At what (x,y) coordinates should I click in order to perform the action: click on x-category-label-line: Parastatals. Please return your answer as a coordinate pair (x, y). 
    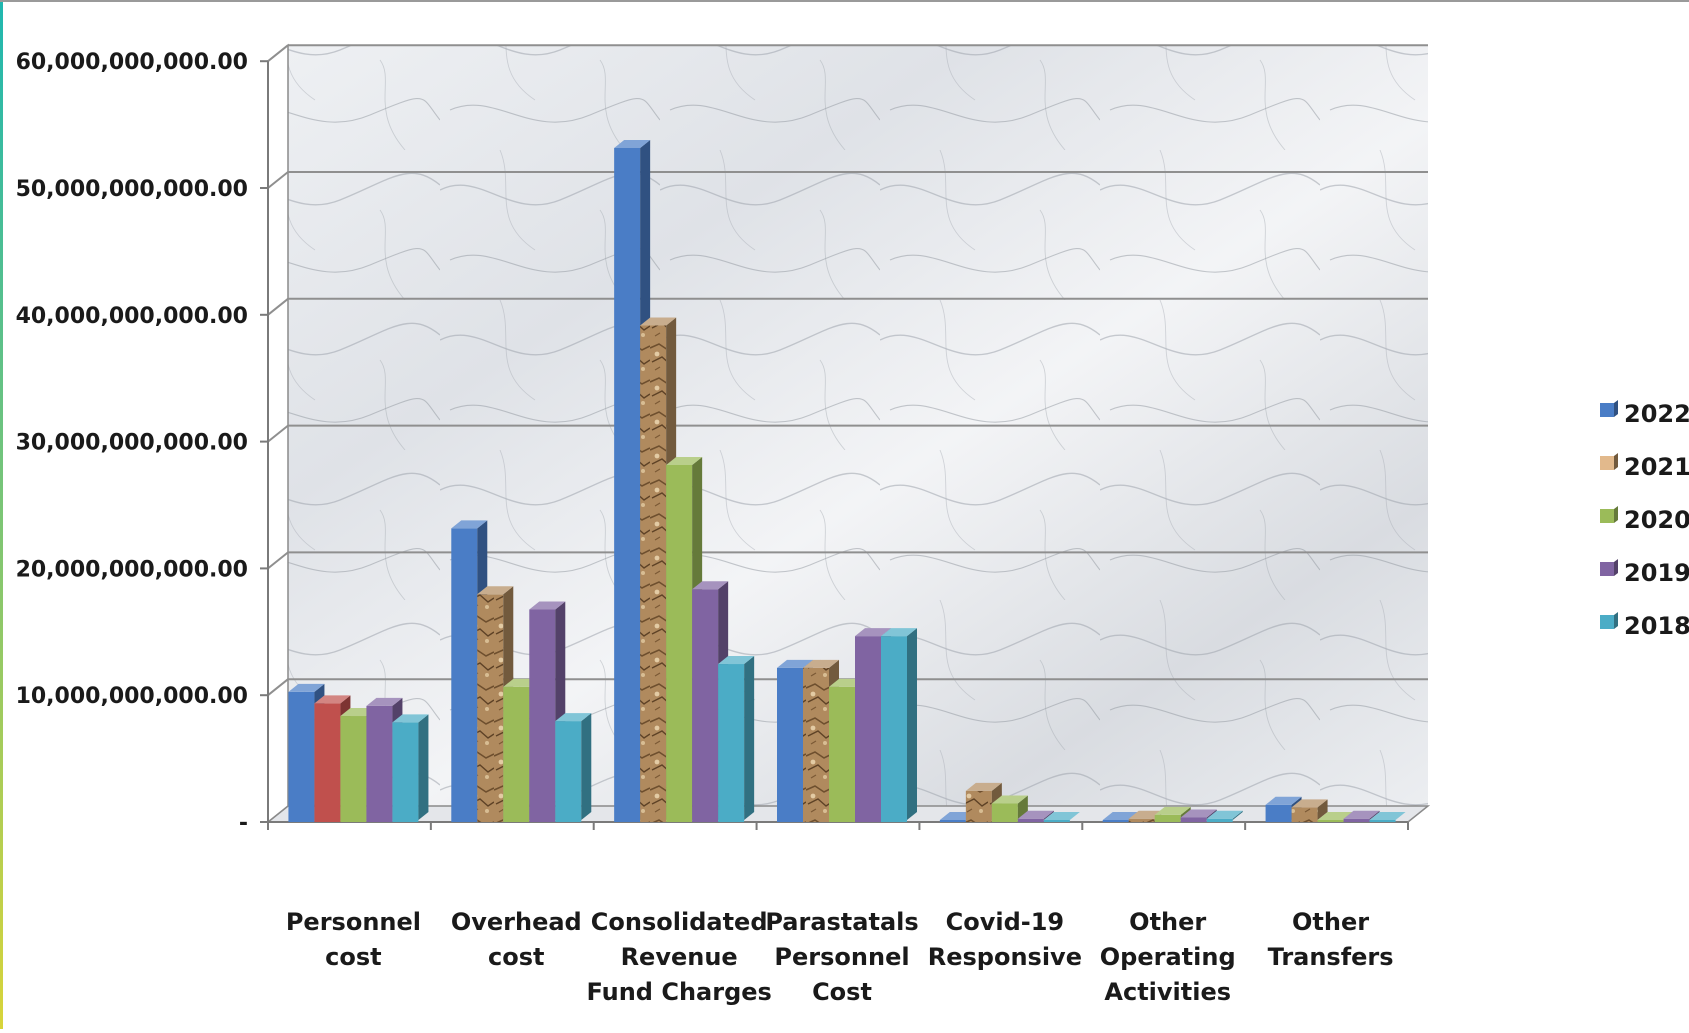
    Looking at the image, I should click on (841, 922).